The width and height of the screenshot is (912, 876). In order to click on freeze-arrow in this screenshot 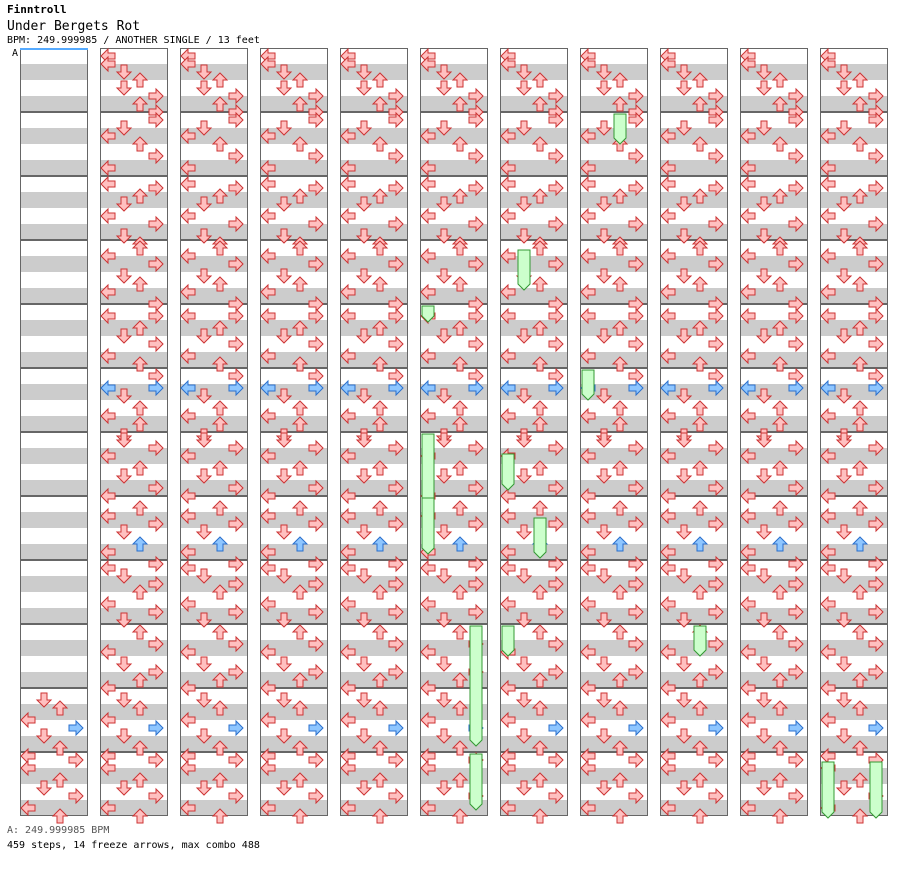, I will do `click(428, 526)`.